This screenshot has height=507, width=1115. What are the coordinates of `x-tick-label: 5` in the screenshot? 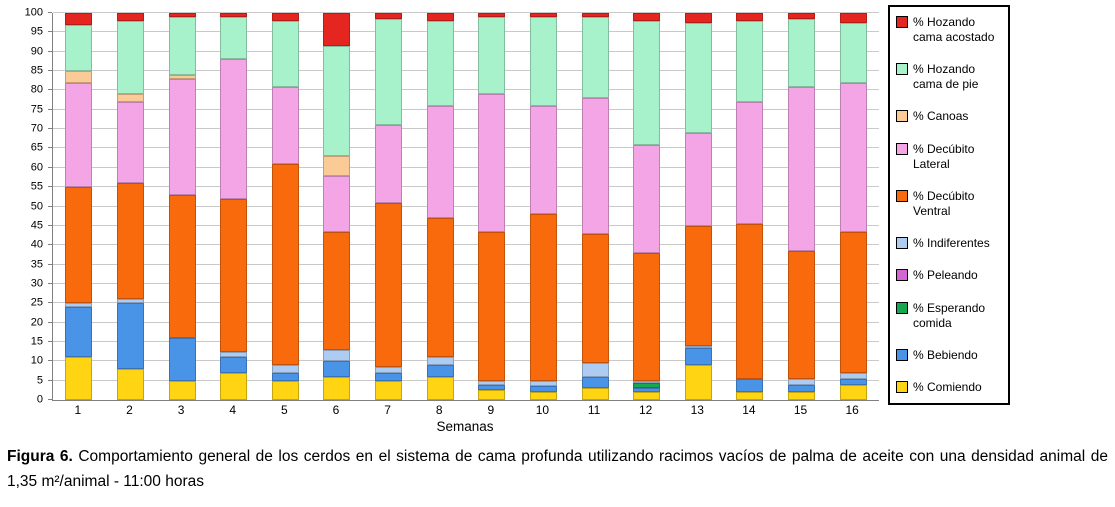 It's located at (284, 410).